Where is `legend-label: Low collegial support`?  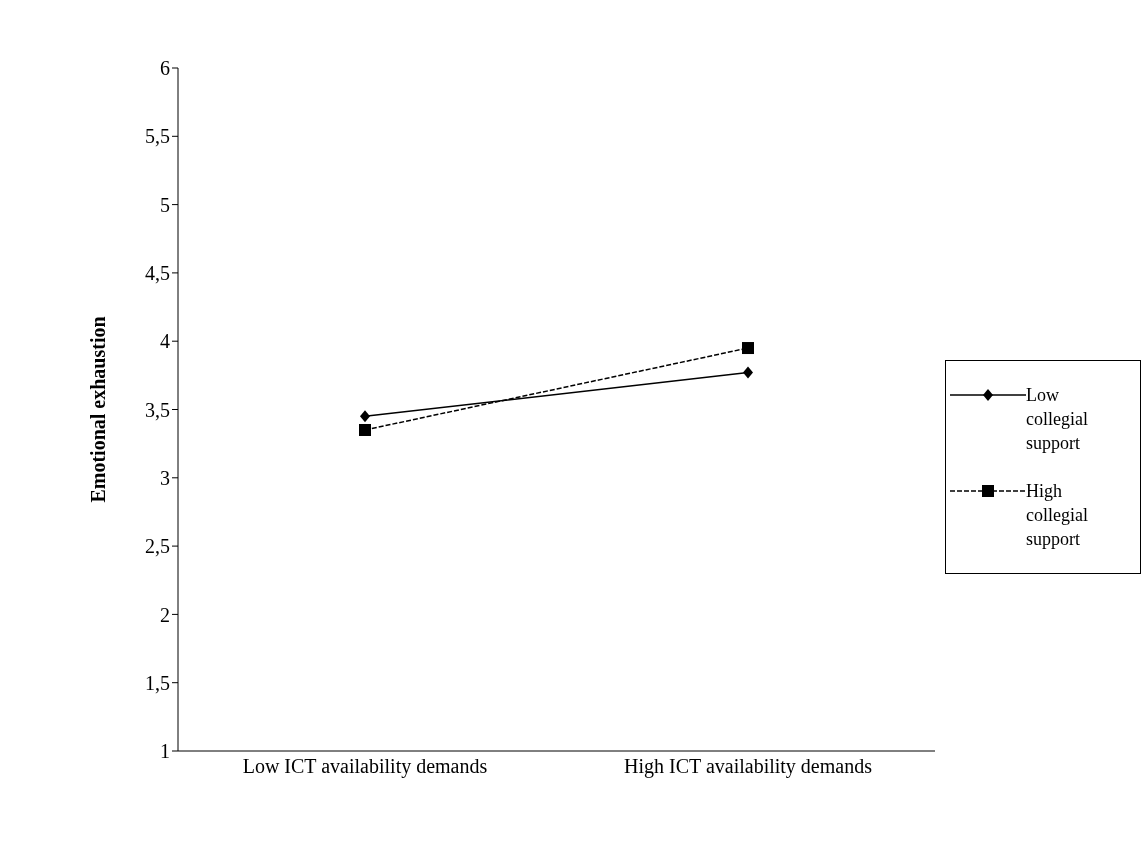
legend-label: Low collegial support is located at coordinates (1057, 419).